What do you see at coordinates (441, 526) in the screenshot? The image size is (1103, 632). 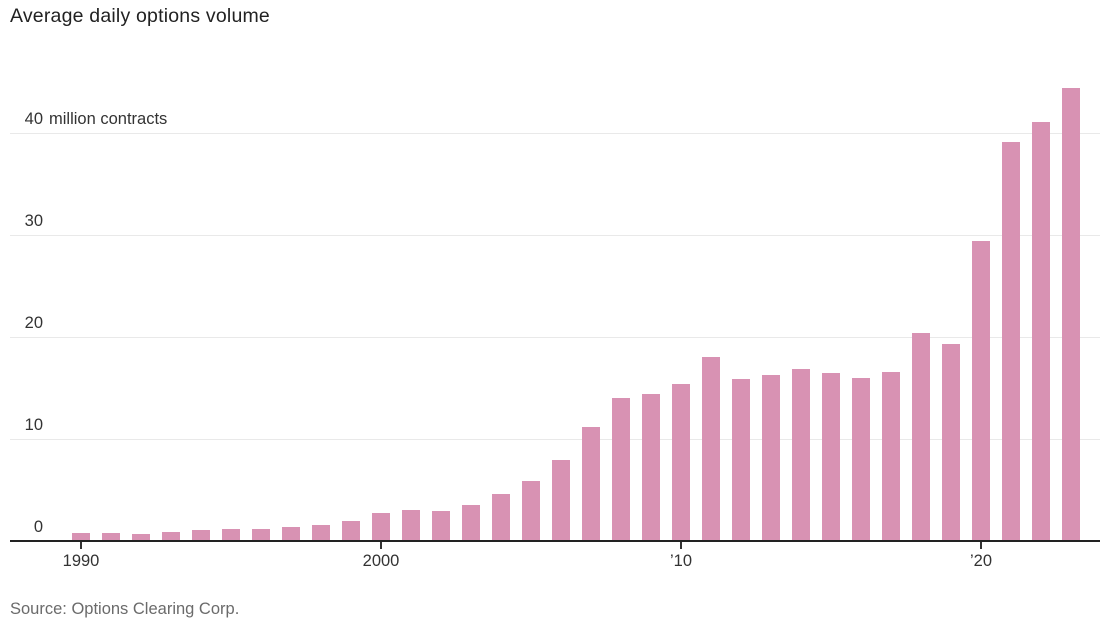 I see `bar-2002` at bounding box center [441, 526].